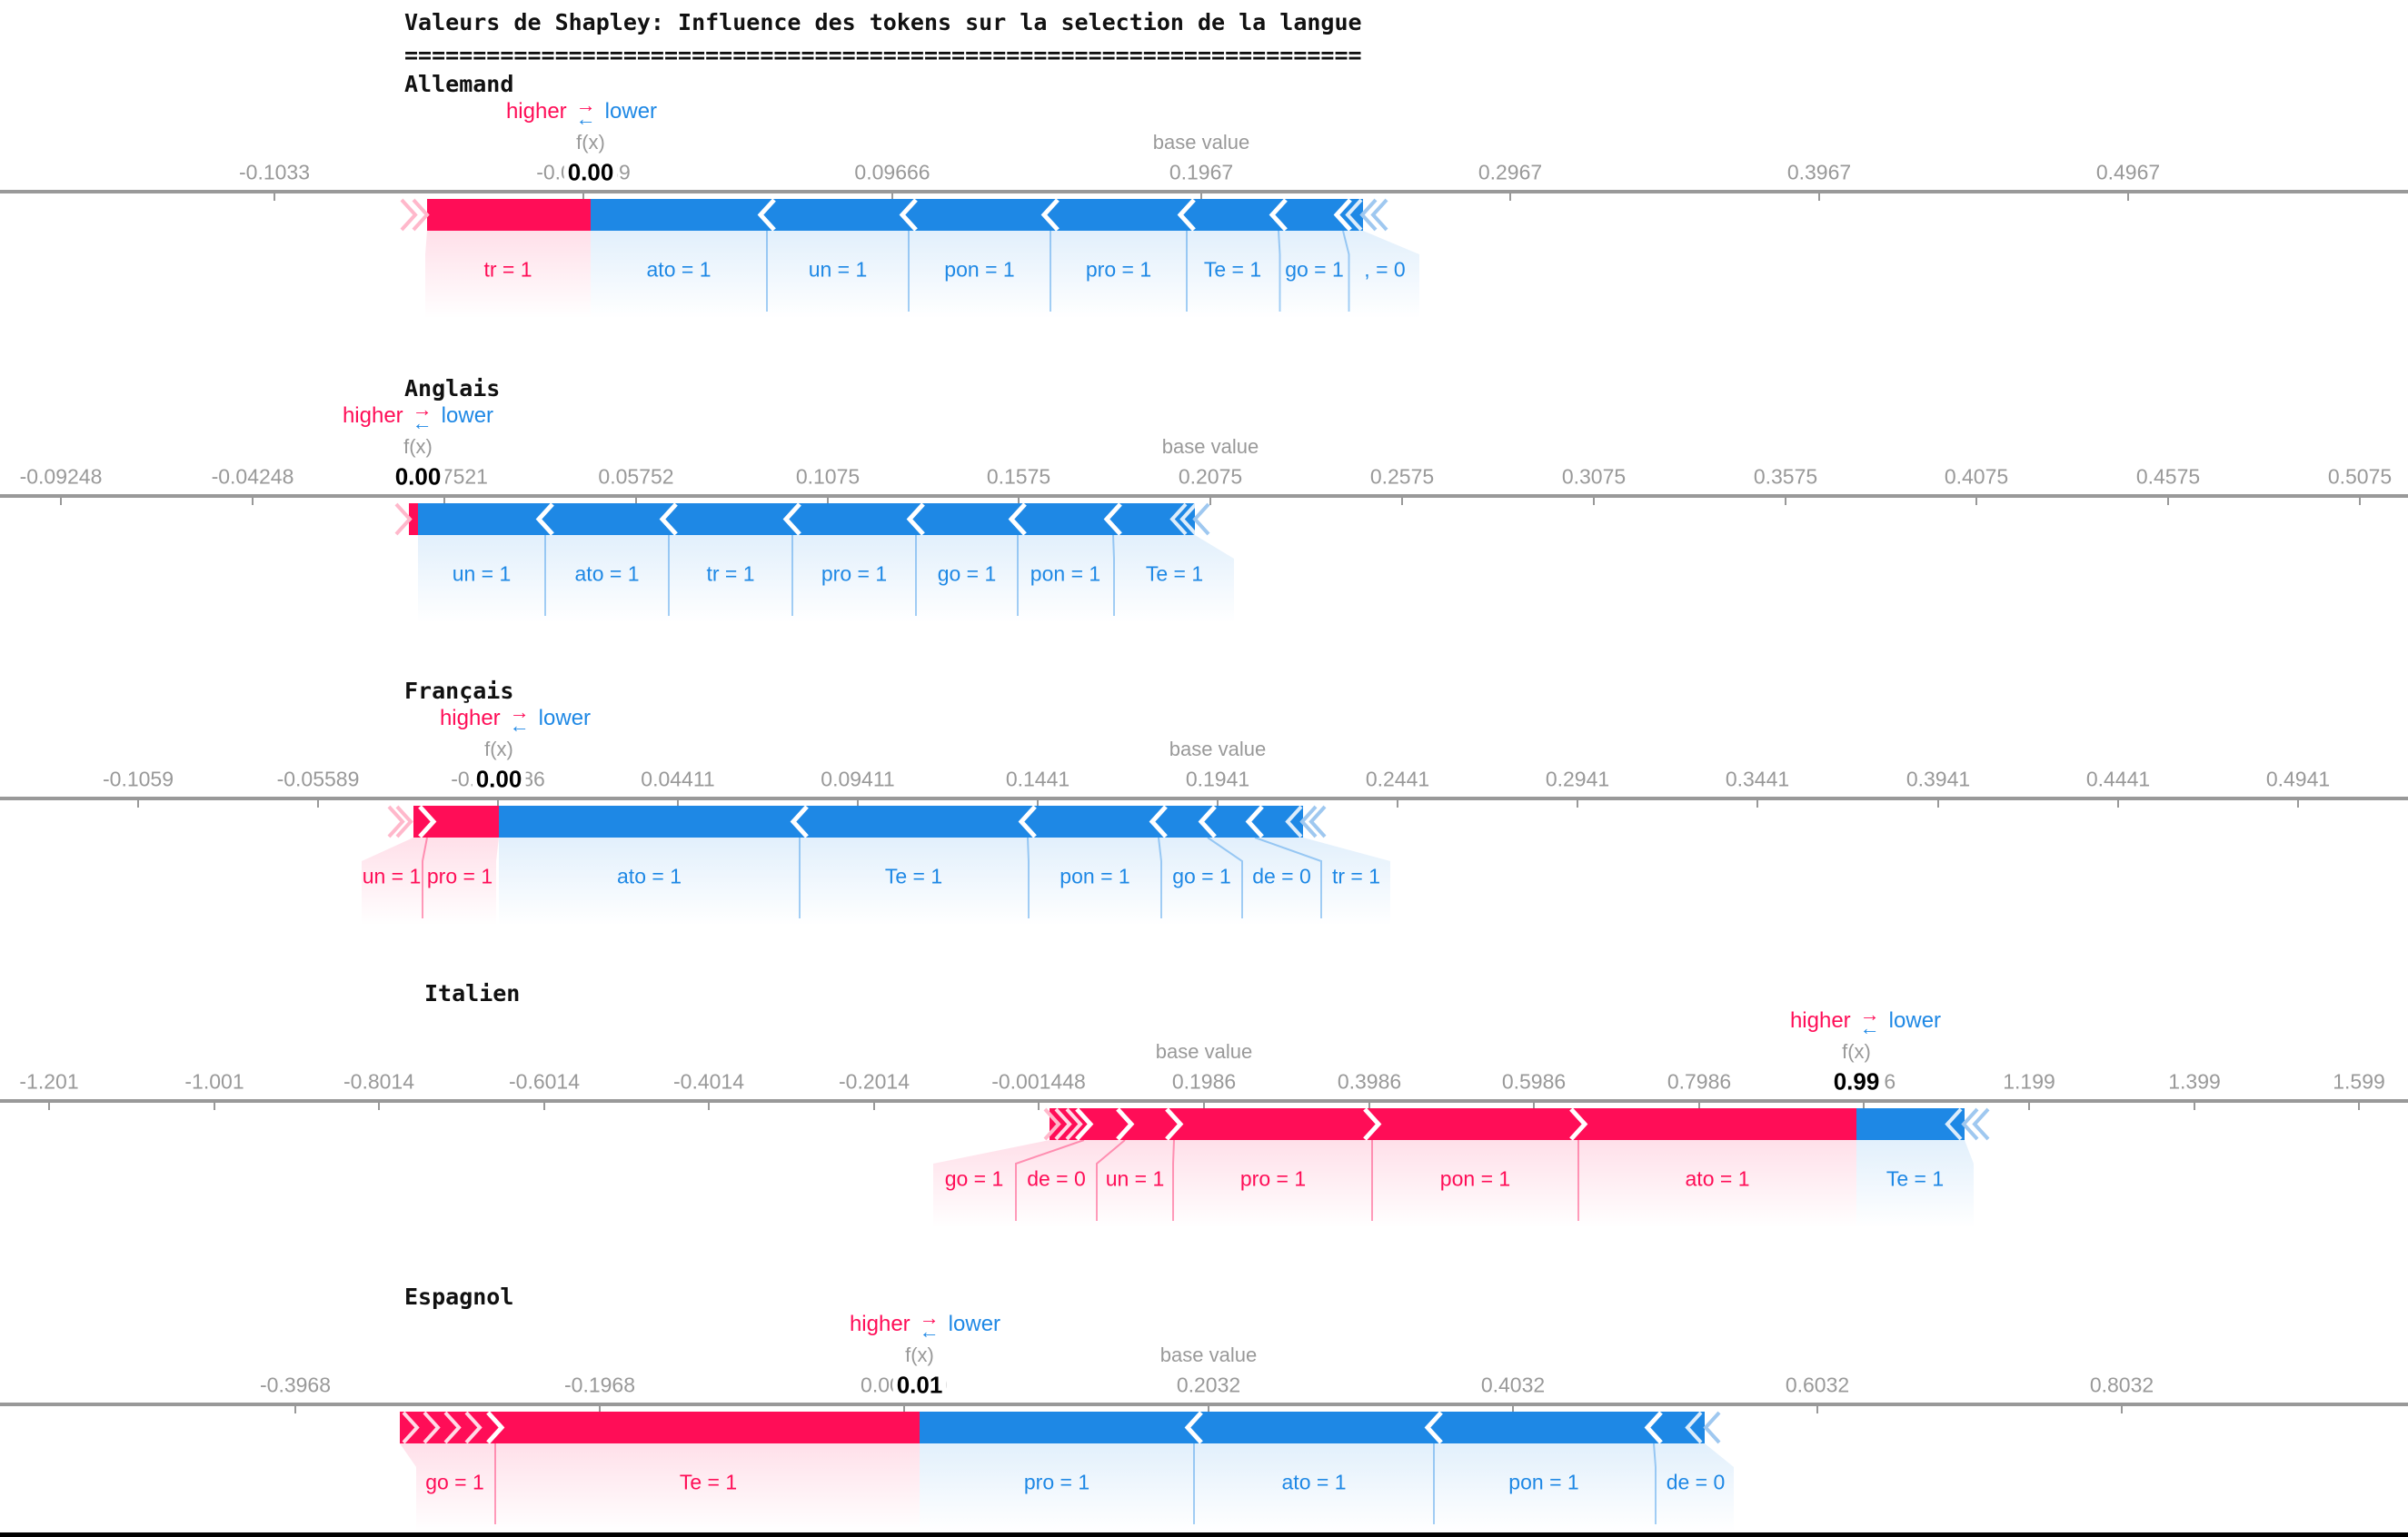 The height and width of the screenshot is (1537, 2408). Describe the element at coordinates (138, 779) in the screenshot. I see `tick-label: -0.1059` at that location.